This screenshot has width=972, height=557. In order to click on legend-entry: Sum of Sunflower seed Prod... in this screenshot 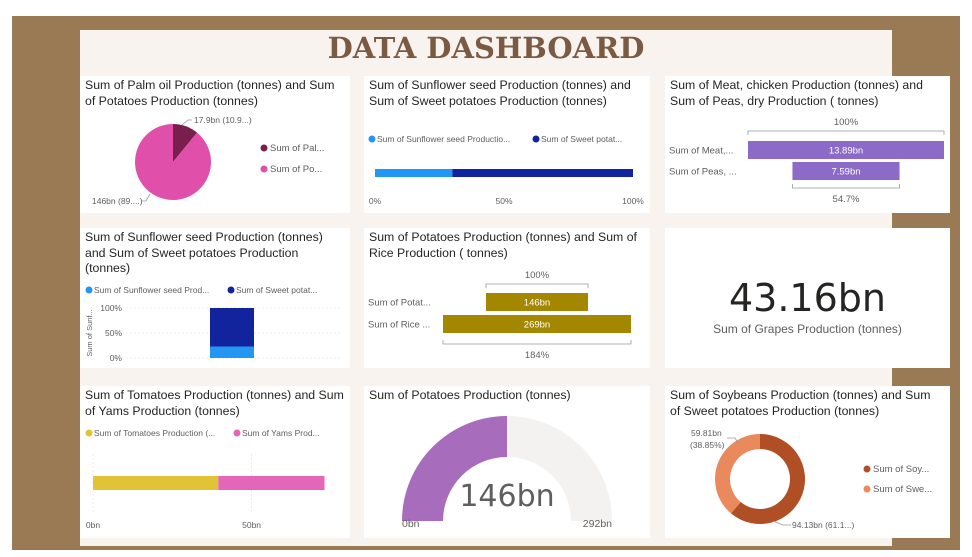, I will do `click(151, 290)`.